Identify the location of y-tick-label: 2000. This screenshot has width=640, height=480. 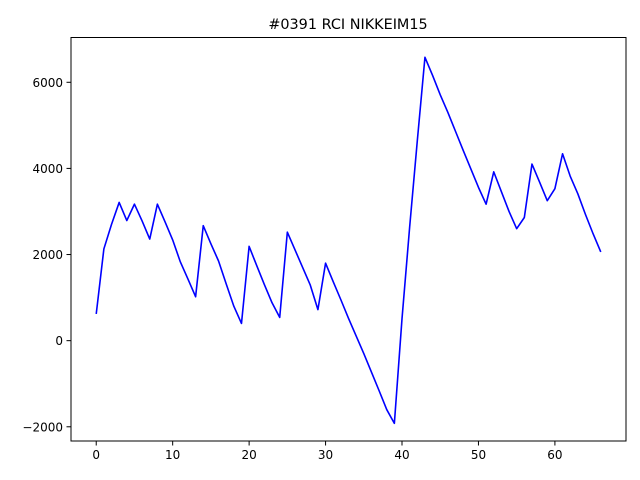
(47, 255).